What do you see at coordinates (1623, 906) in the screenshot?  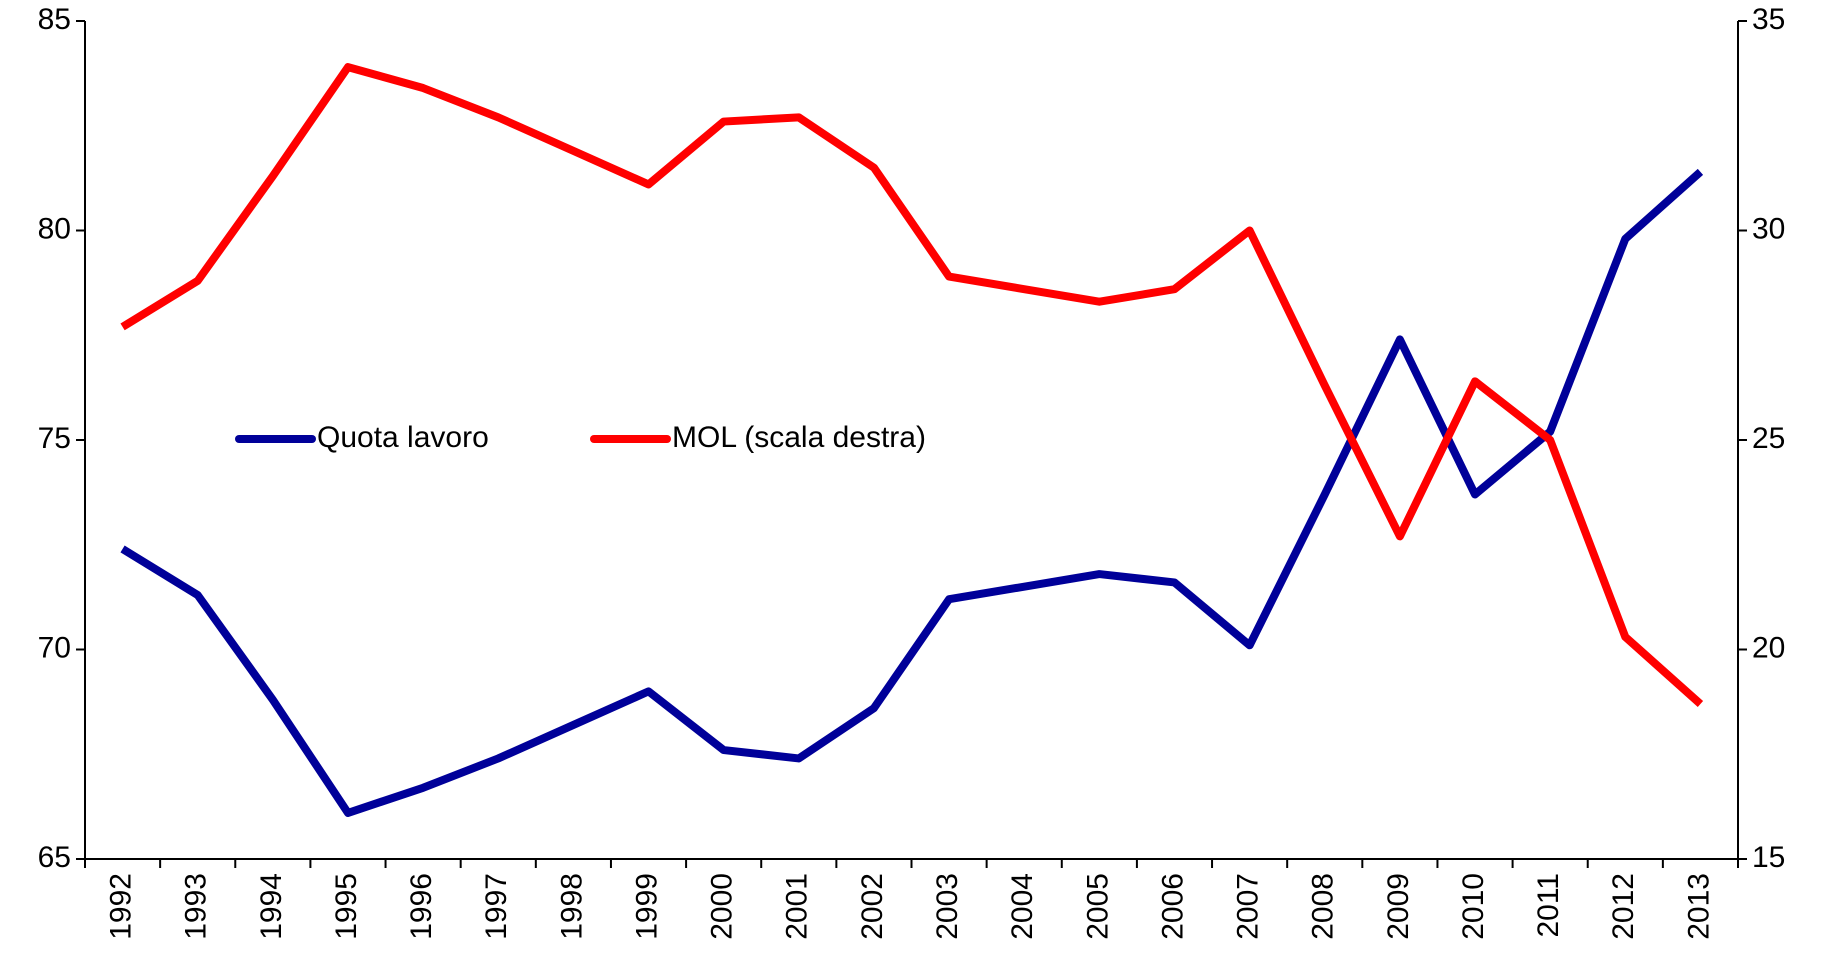 I see `x-tick-label: 2012` at bounding box center [1623, 906].